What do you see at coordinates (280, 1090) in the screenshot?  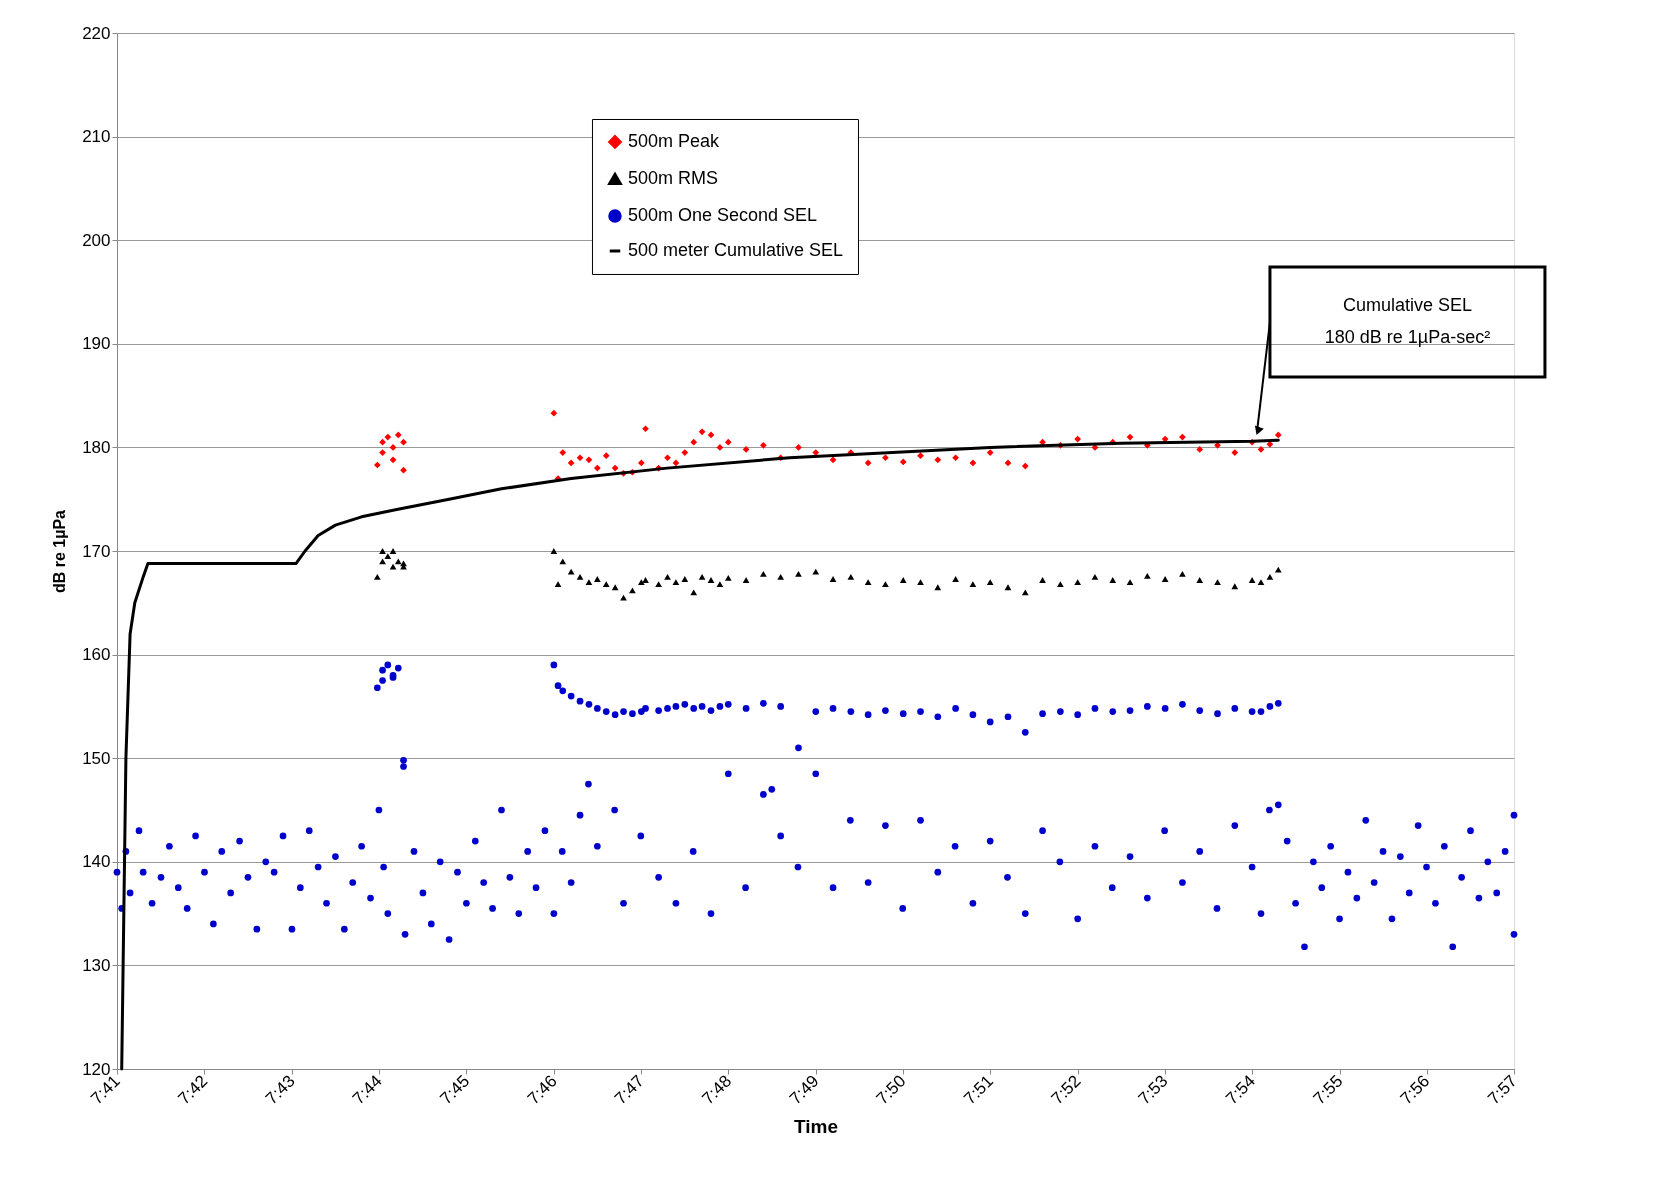 I see `x-tick-label: 7:43` at bounding box center [280, 1090].